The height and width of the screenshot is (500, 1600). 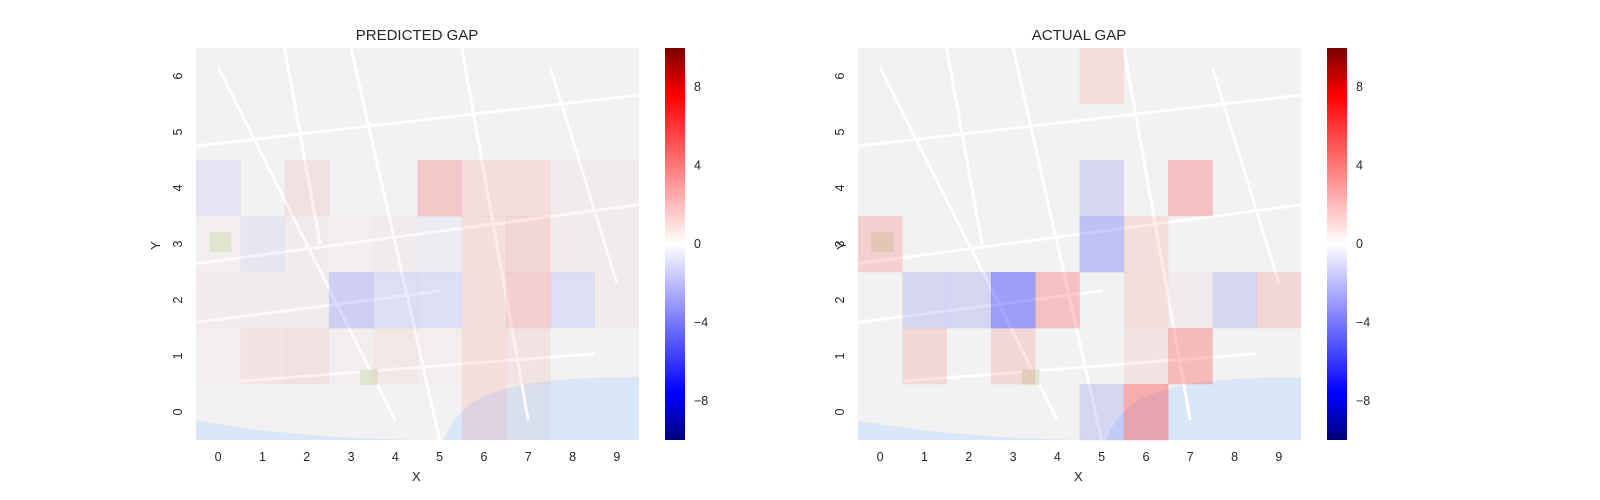 What do you see at coordinates (1057, 457) in the screenshot?
I see `x-tick-label: 4` at bounding box center [1057, 457].